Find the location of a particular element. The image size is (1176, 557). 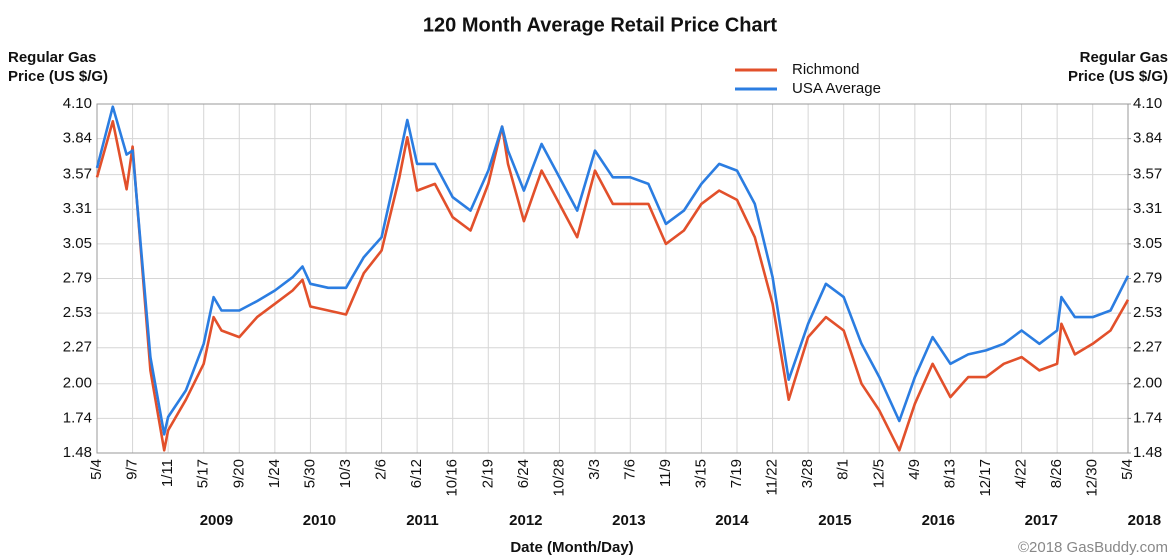

y2-tick-label: 1.48 is located at coordinates (1147, 452).